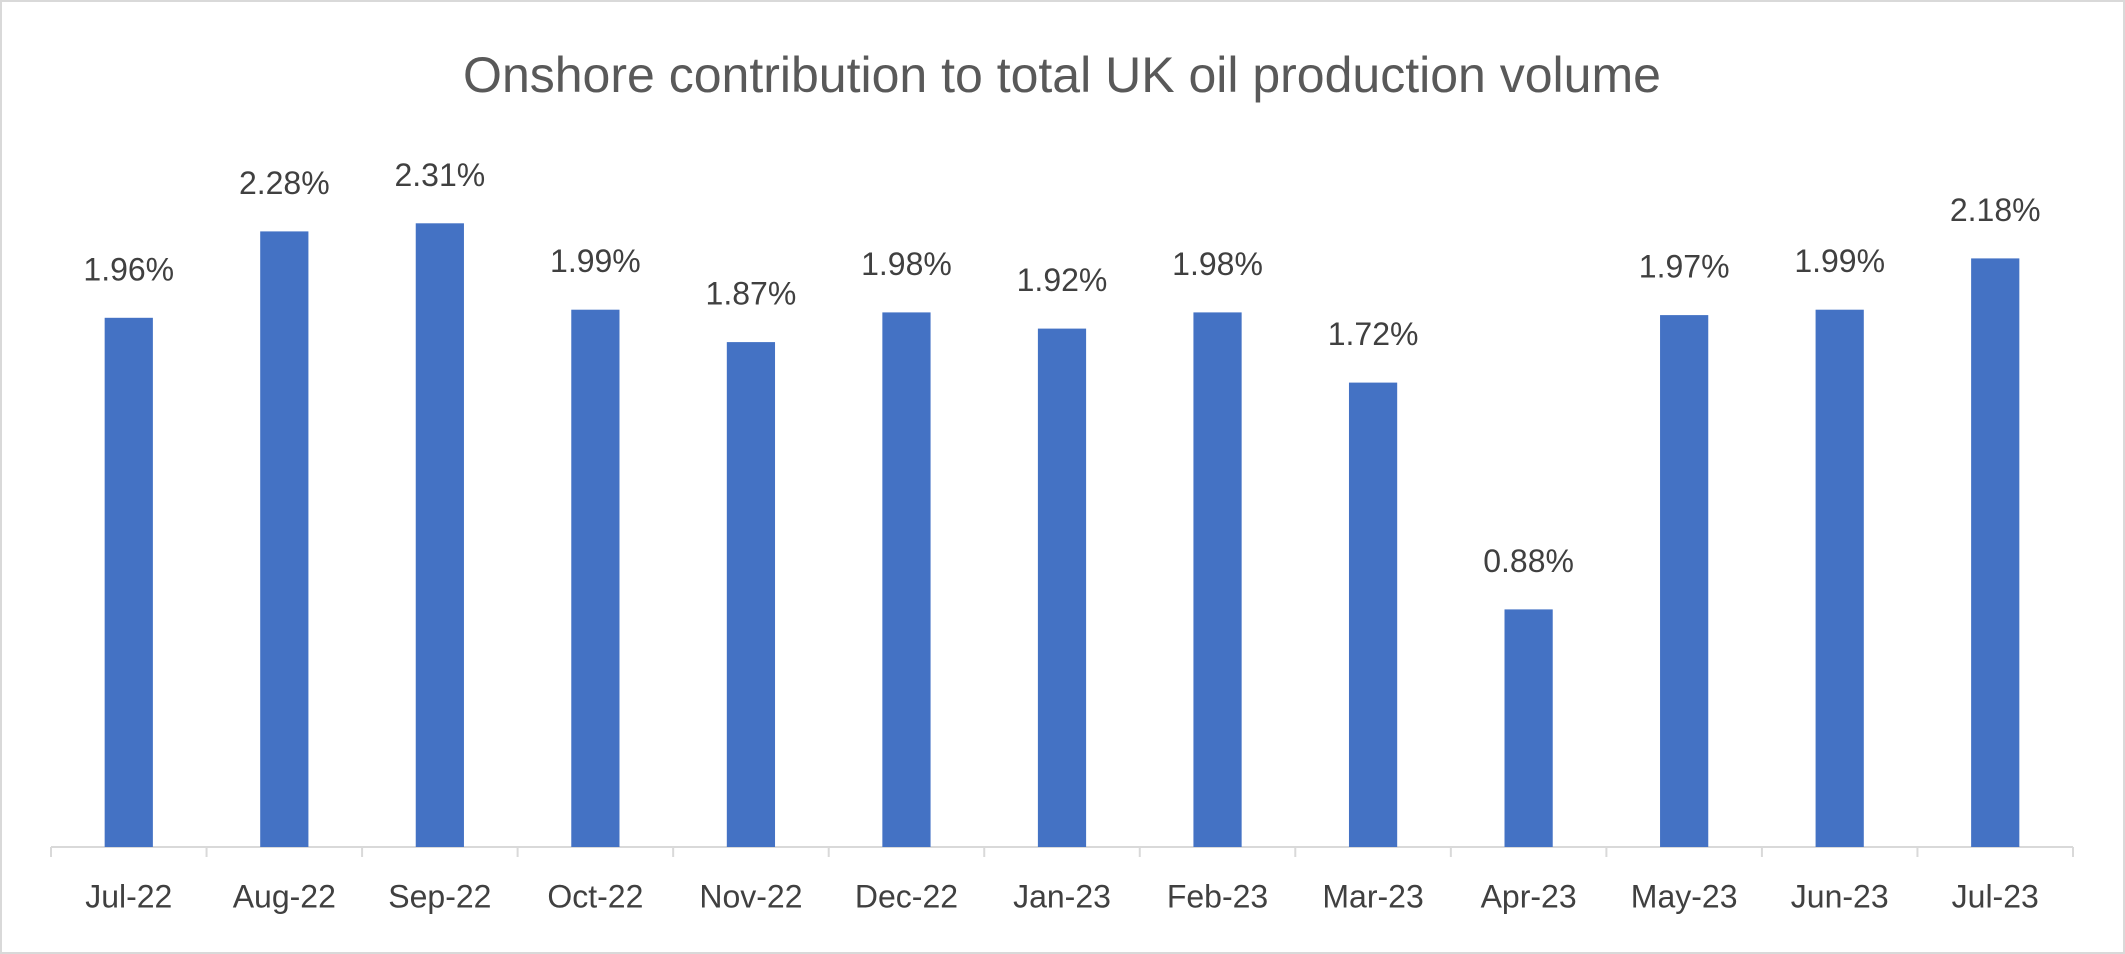  Describe the element at coordinates (128, 896) in the screenshot. I see `x-tick-label: Jul-22` at that location.